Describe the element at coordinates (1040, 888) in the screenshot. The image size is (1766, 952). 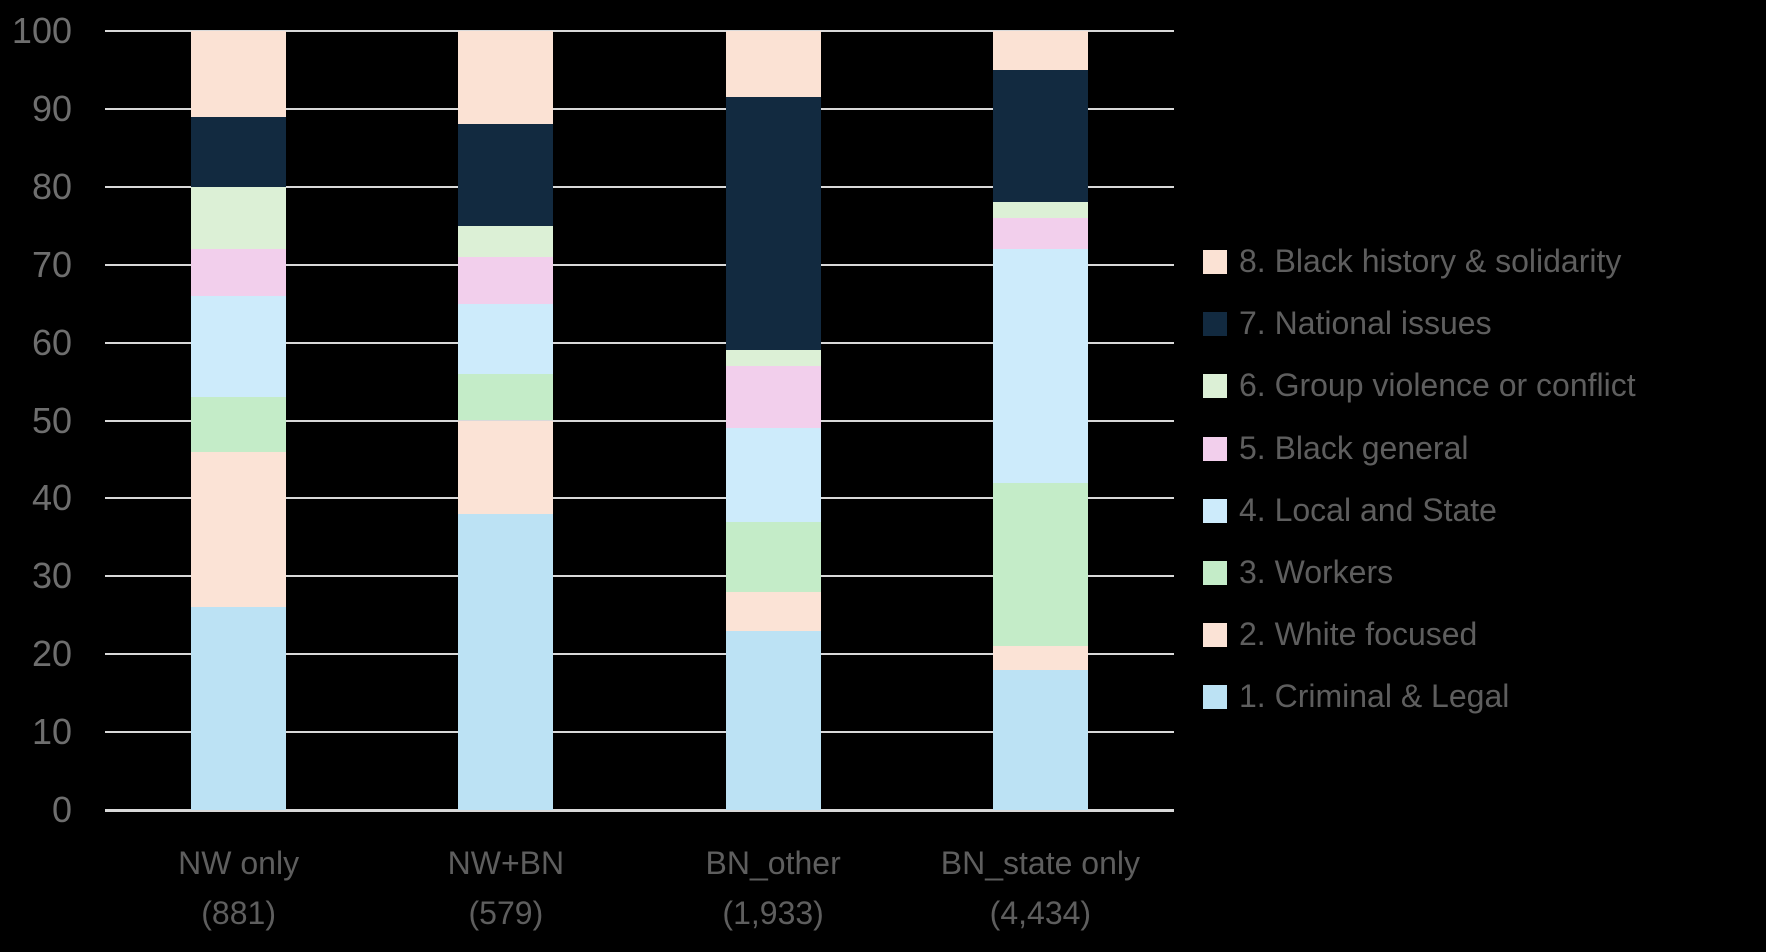
I see `x-axis-label-4: BN_state only (4,434)` at that location.